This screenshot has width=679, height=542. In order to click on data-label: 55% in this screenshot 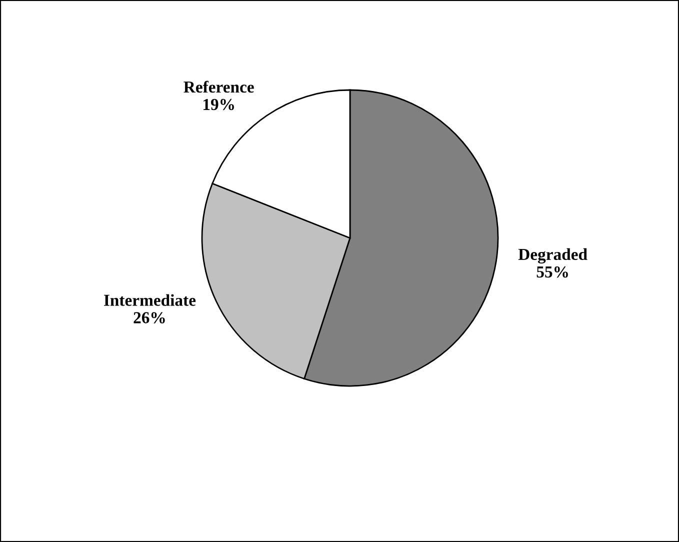, I will do `click(552, 272)`.